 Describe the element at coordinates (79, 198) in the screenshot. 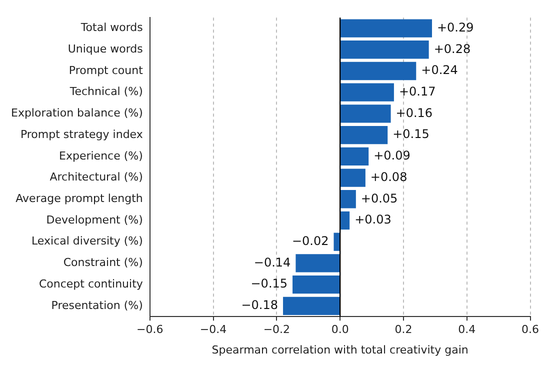

I see `y-tick-label: Average prompt length` at that location.